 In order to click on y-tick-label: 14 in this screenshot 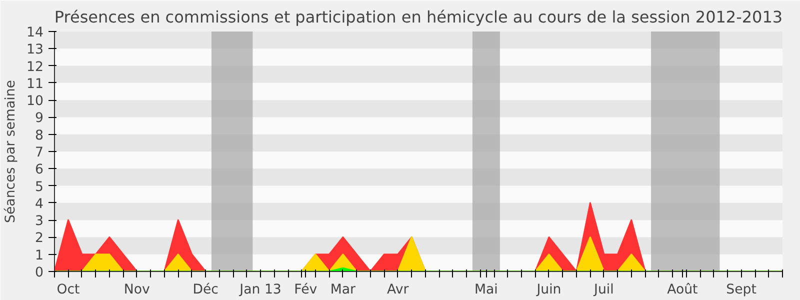, I will do `click(35, 33)`.